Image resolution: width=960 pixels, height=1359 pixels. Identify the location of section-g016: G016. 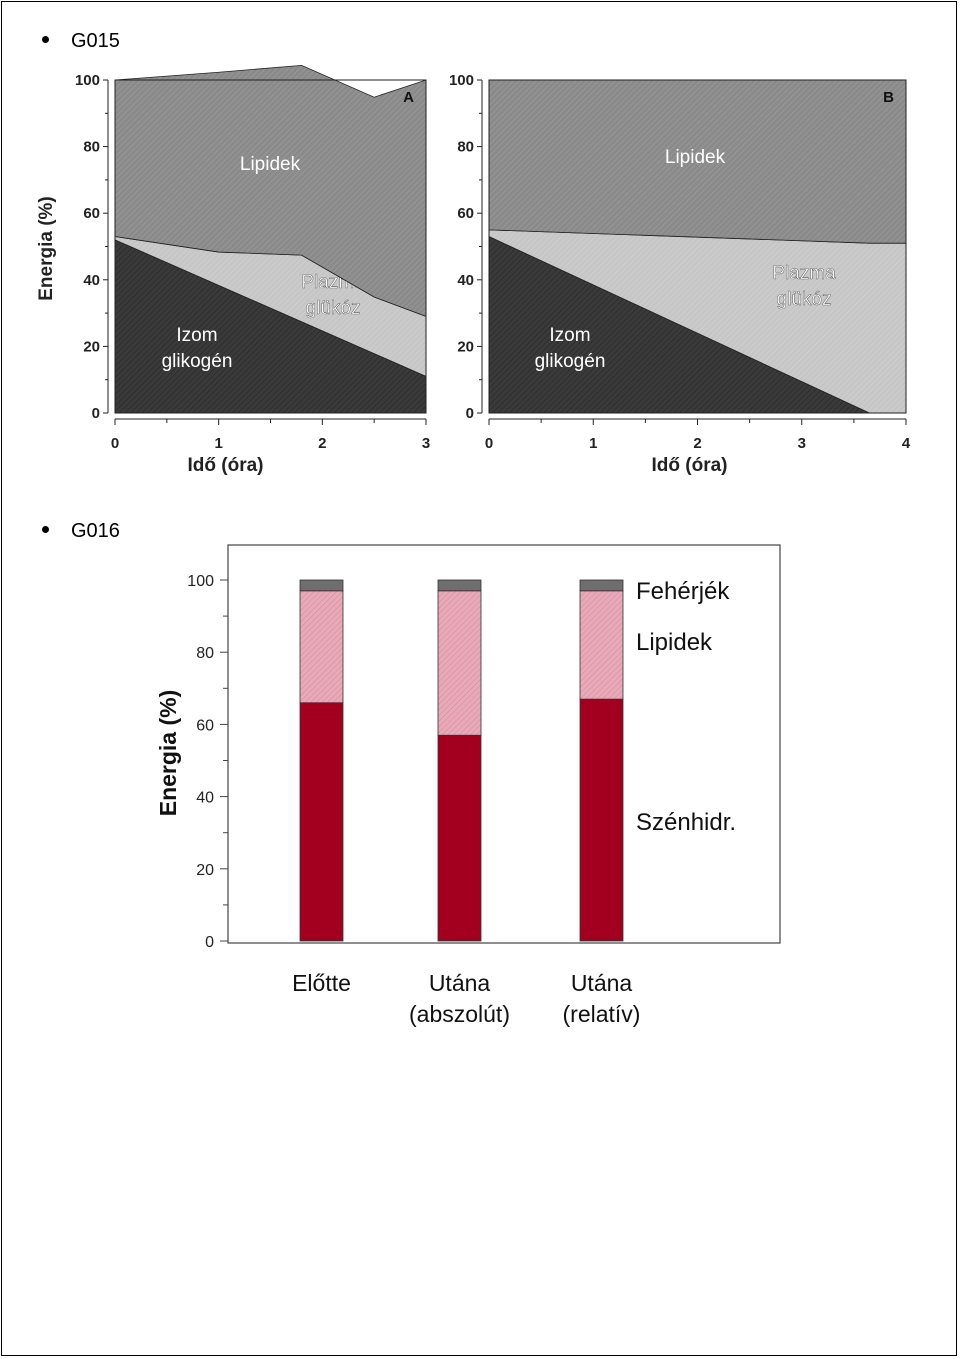
(81, 531).